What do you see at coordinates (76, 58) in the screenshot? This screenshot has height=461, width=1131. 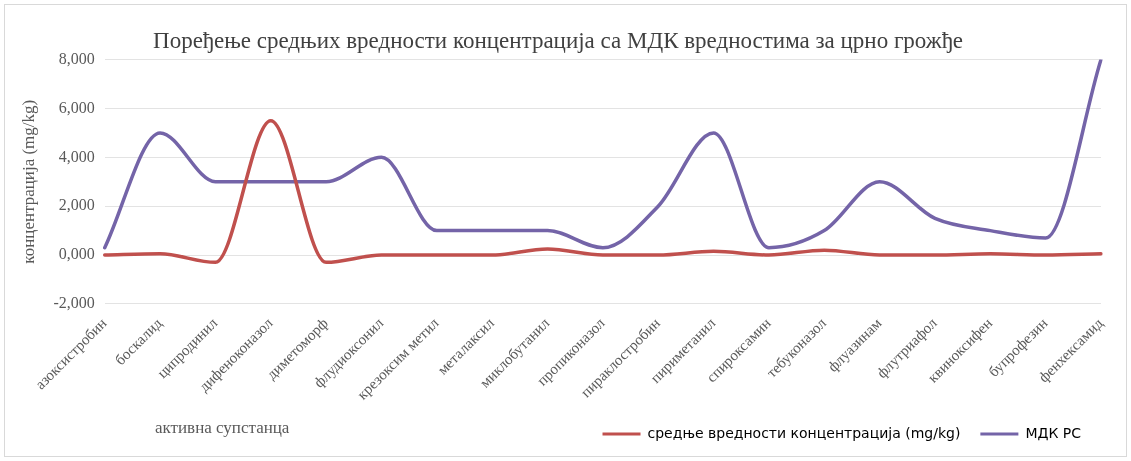 I see `y-tick-label: 8,000` at bounding box center [76, 58].